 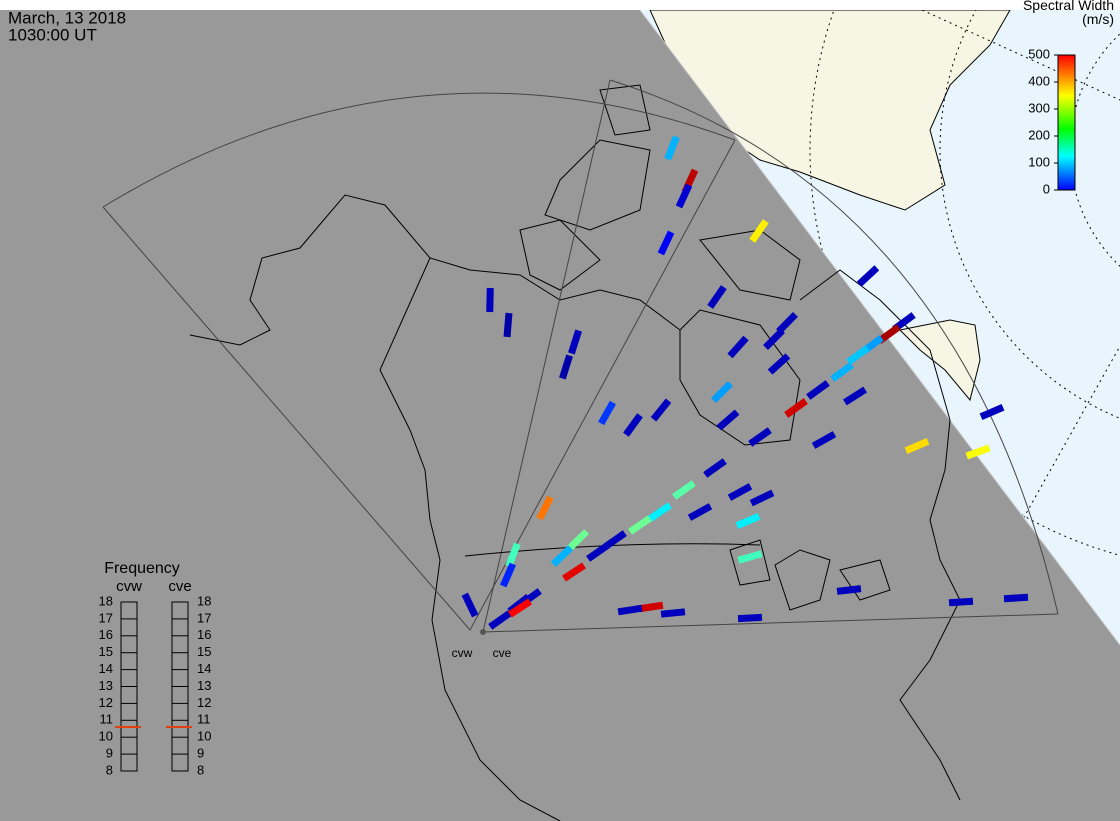 I want to click on colorbar, so click(x=1066, y=122).